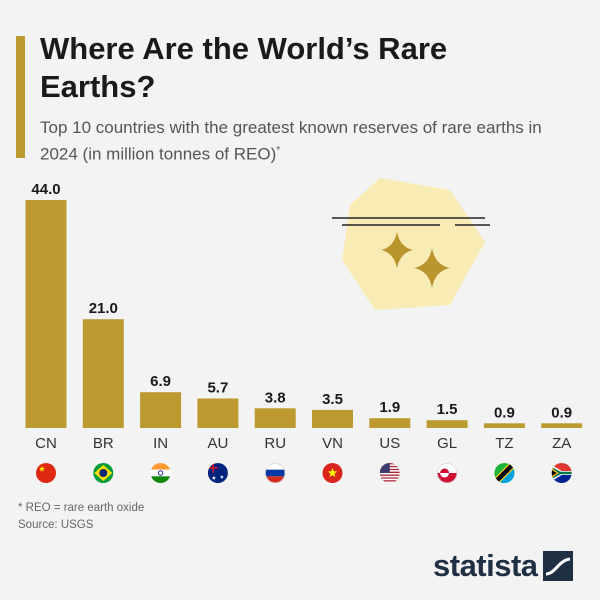  Describe the element at coordinates (275, 473) in the screenshot. I see `russia-flag-icon` at that location.